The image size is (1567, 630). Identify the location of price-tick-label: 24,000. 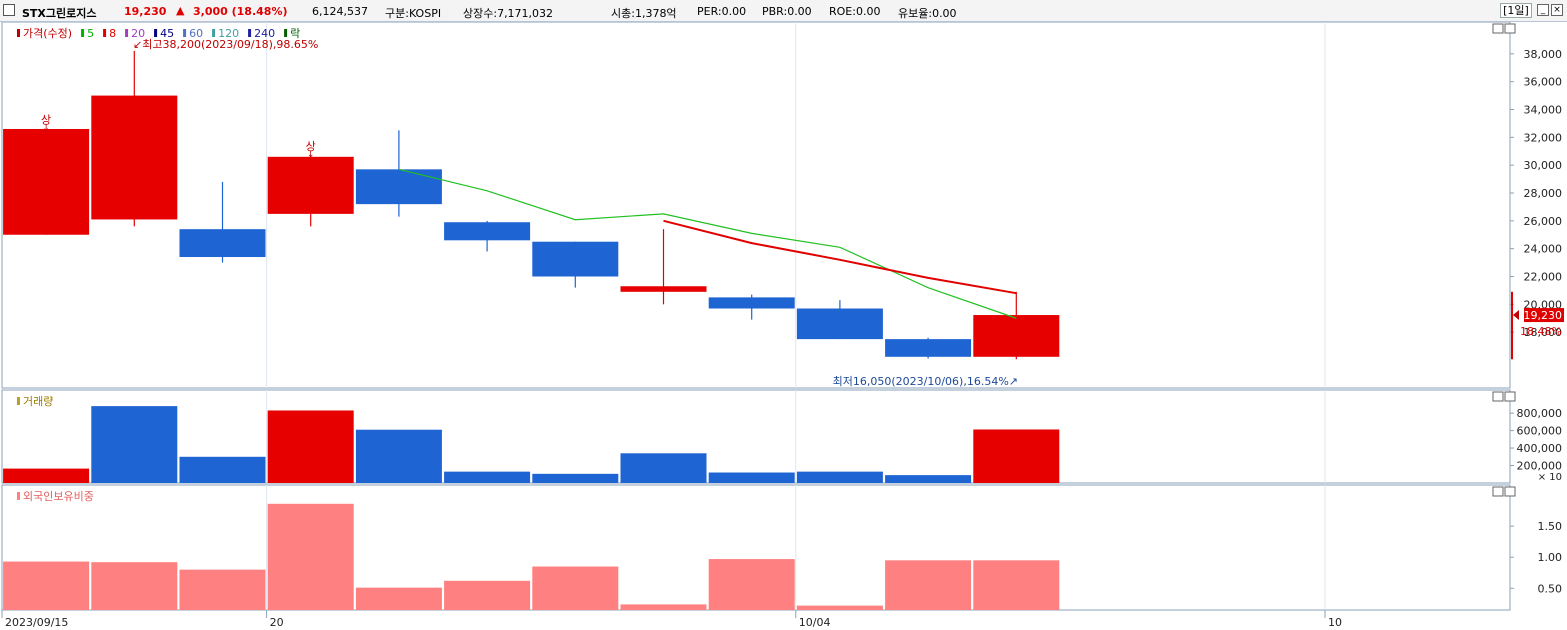
(1543, 249).